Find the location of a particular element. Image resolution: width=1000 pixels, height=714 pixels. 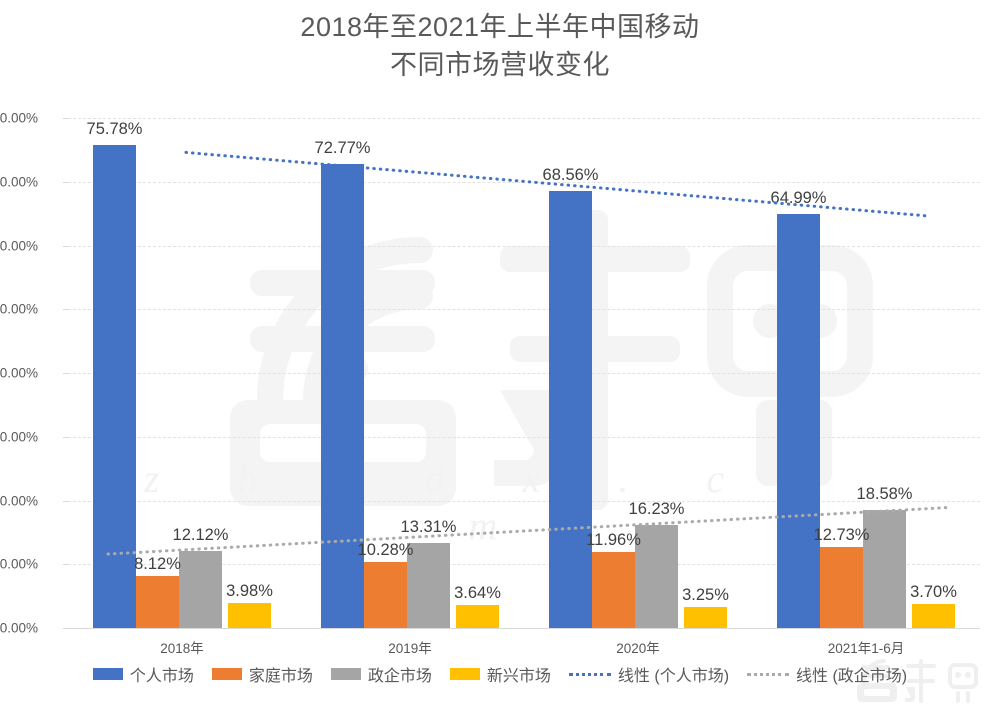

bar-group: 75.78% 8.12% 12.12% 3.98% is located at coordinates (180, 373).